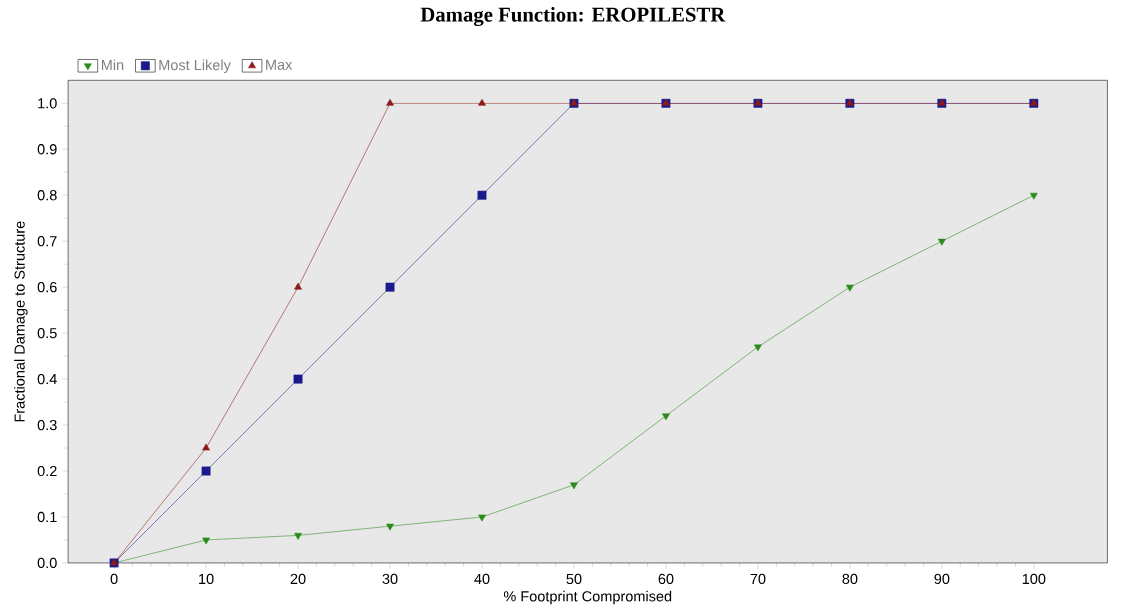  I want to click on y-axis-title: Fractional Damage to Structure, so click(21, 321).